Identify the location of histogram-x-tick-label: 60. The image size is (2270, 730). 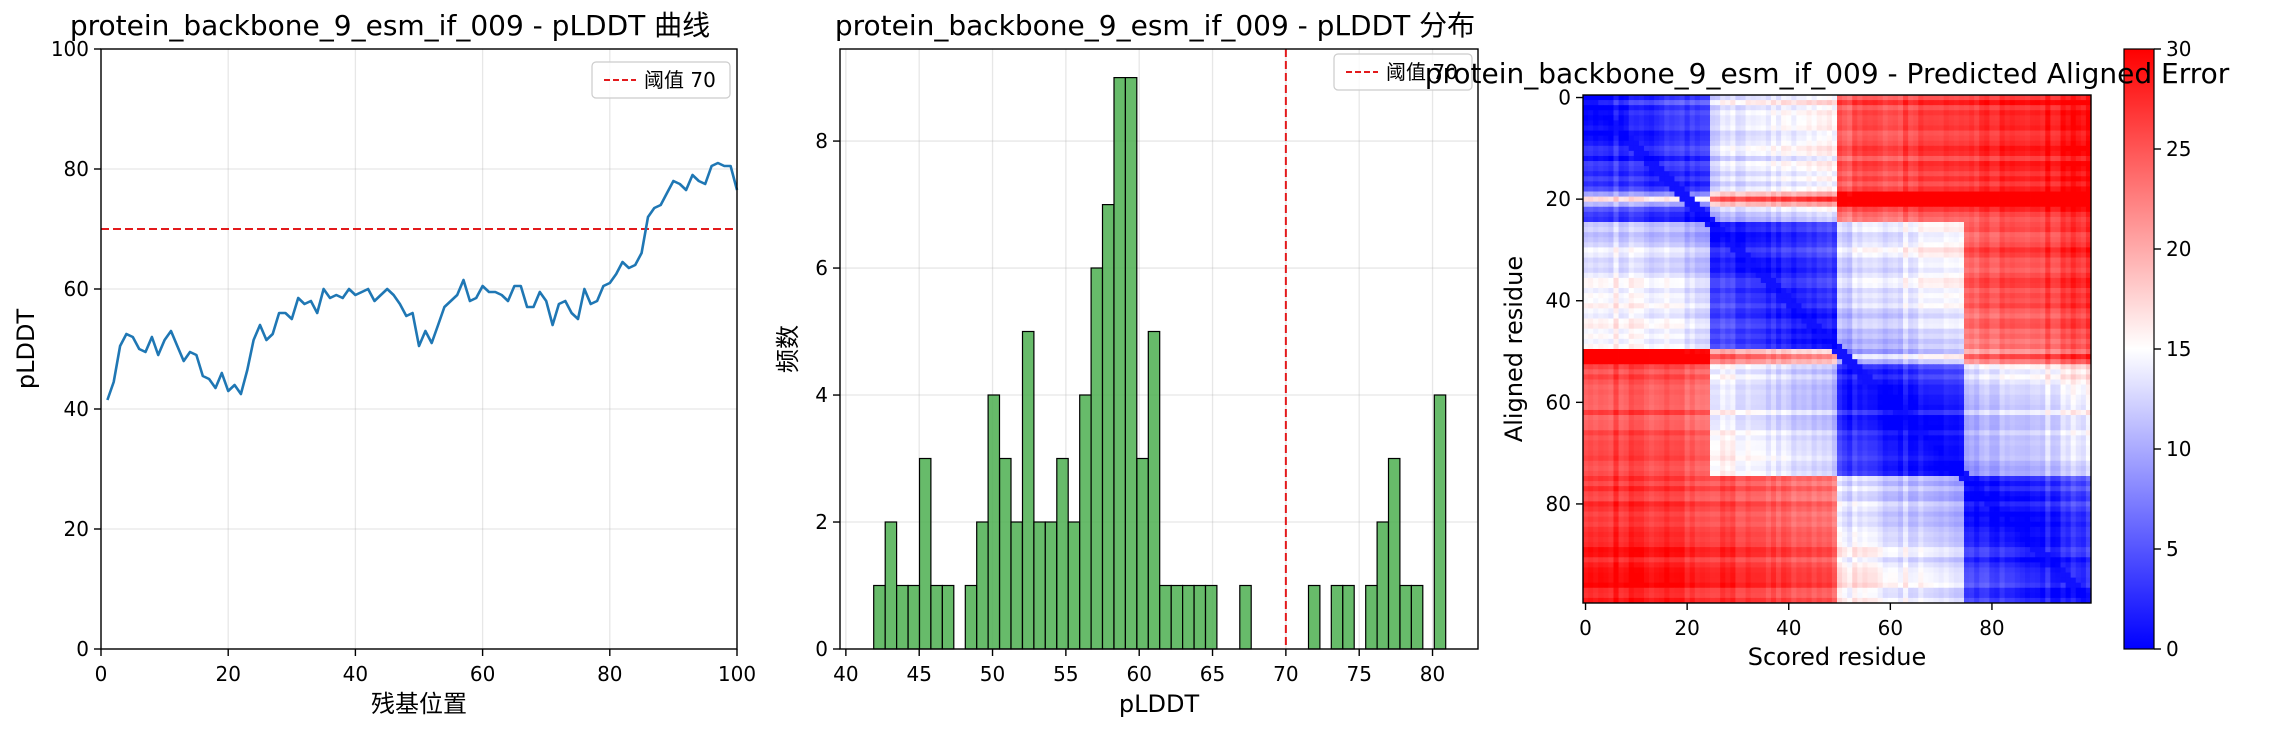
(1138, 674).